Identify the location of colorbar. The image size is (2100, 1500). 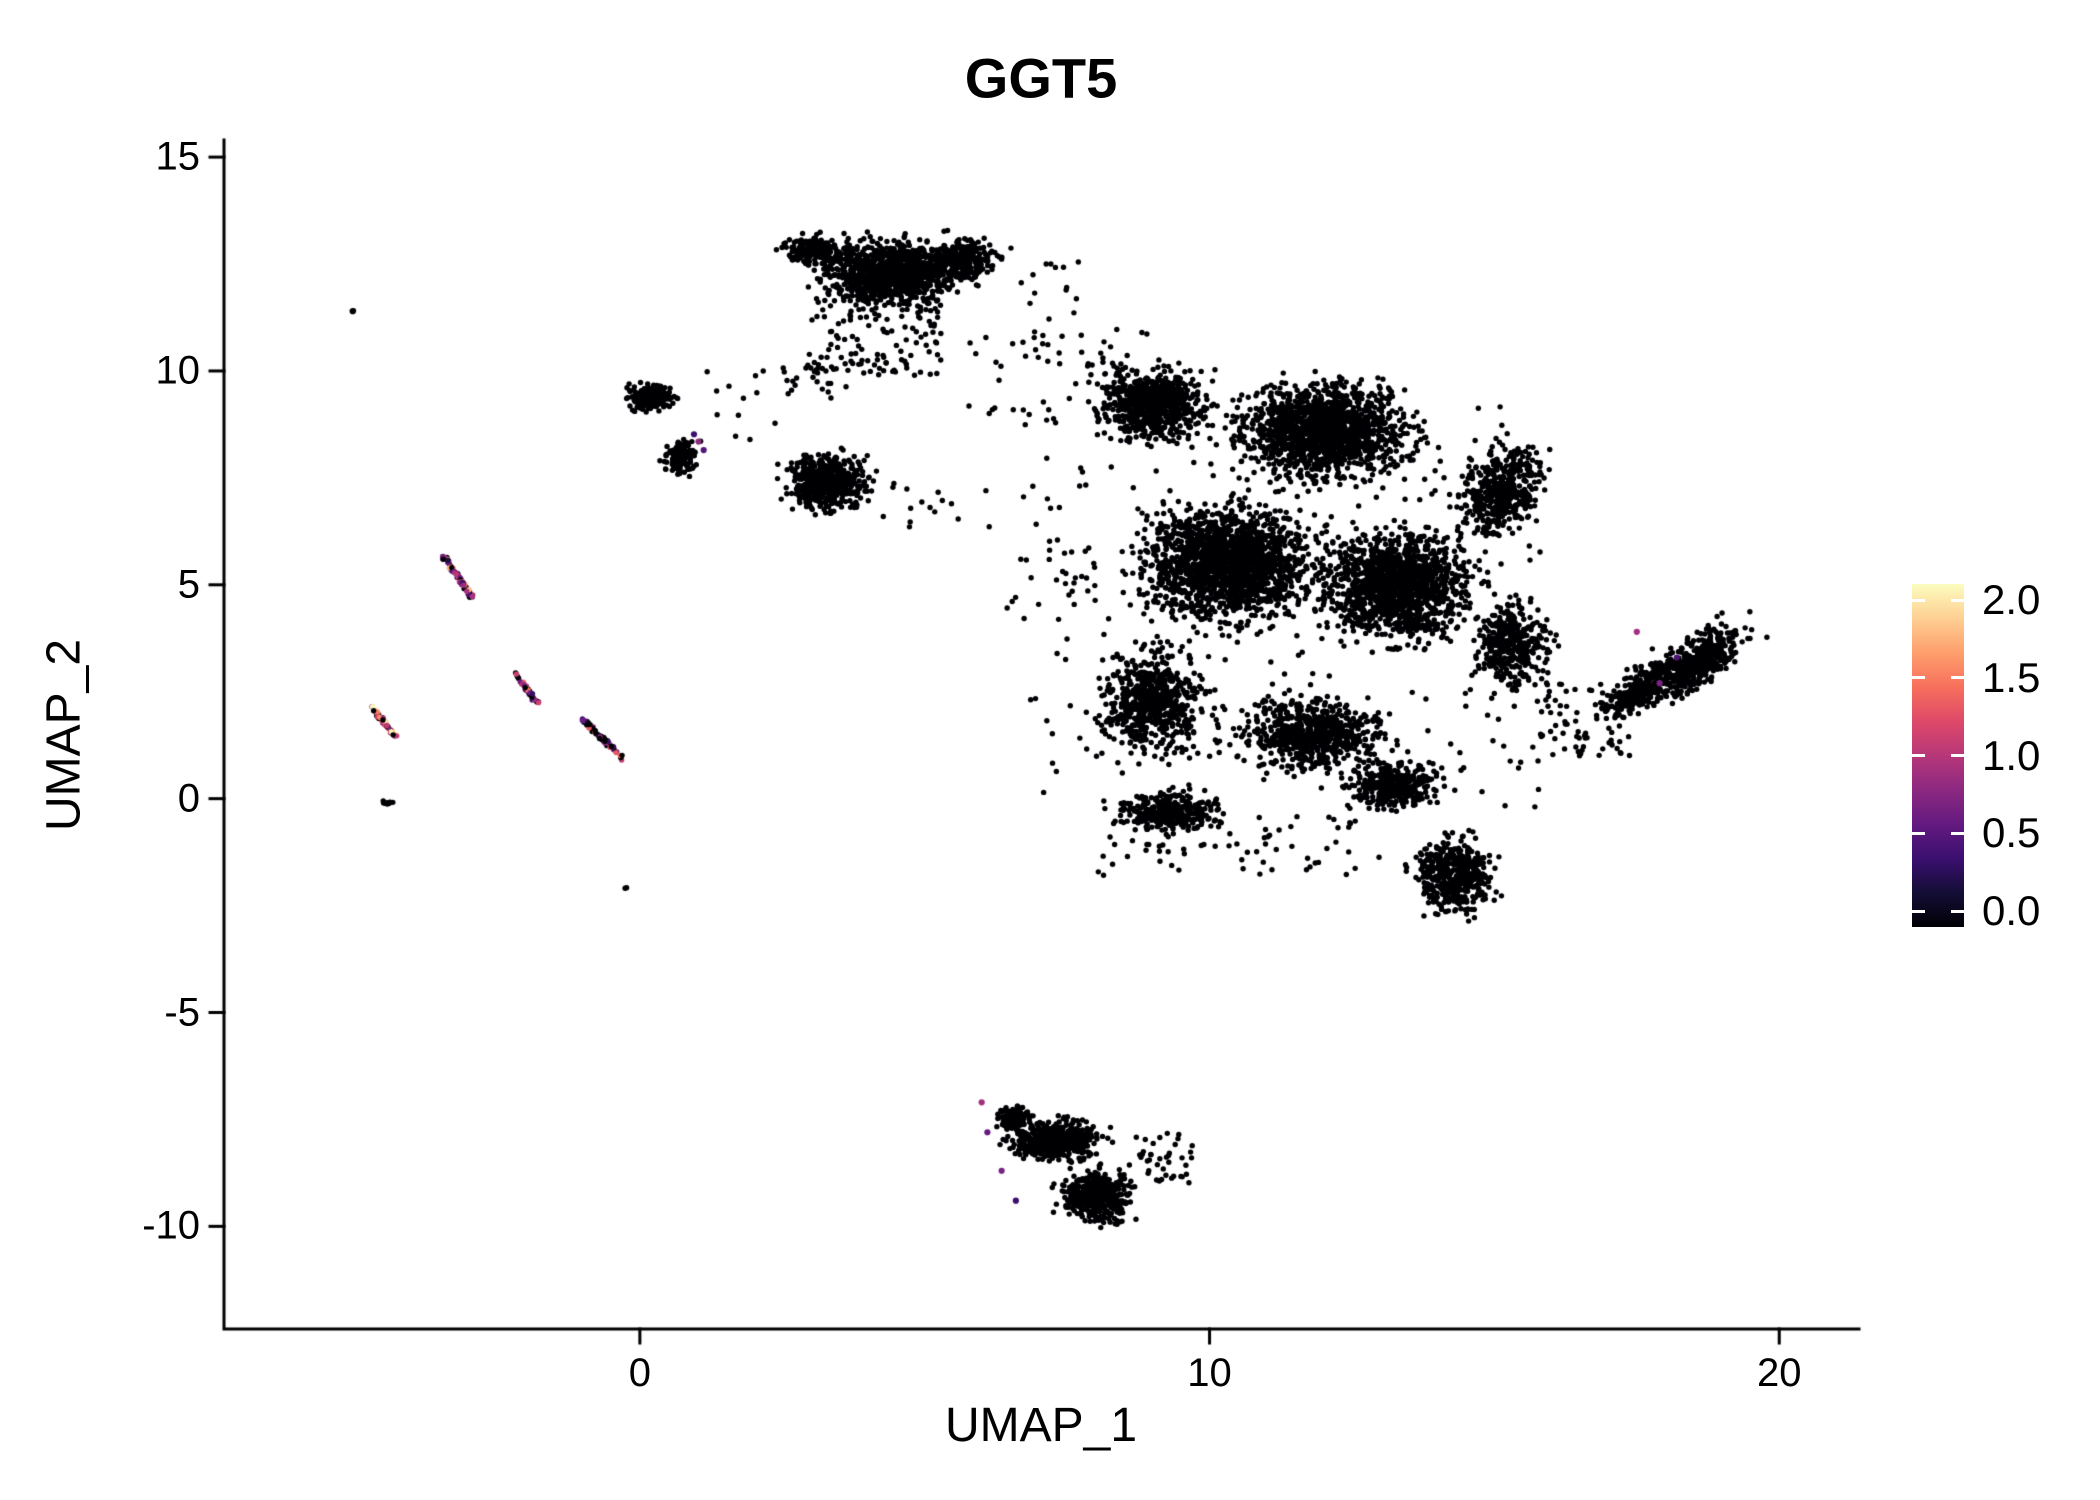
(1938, 755).